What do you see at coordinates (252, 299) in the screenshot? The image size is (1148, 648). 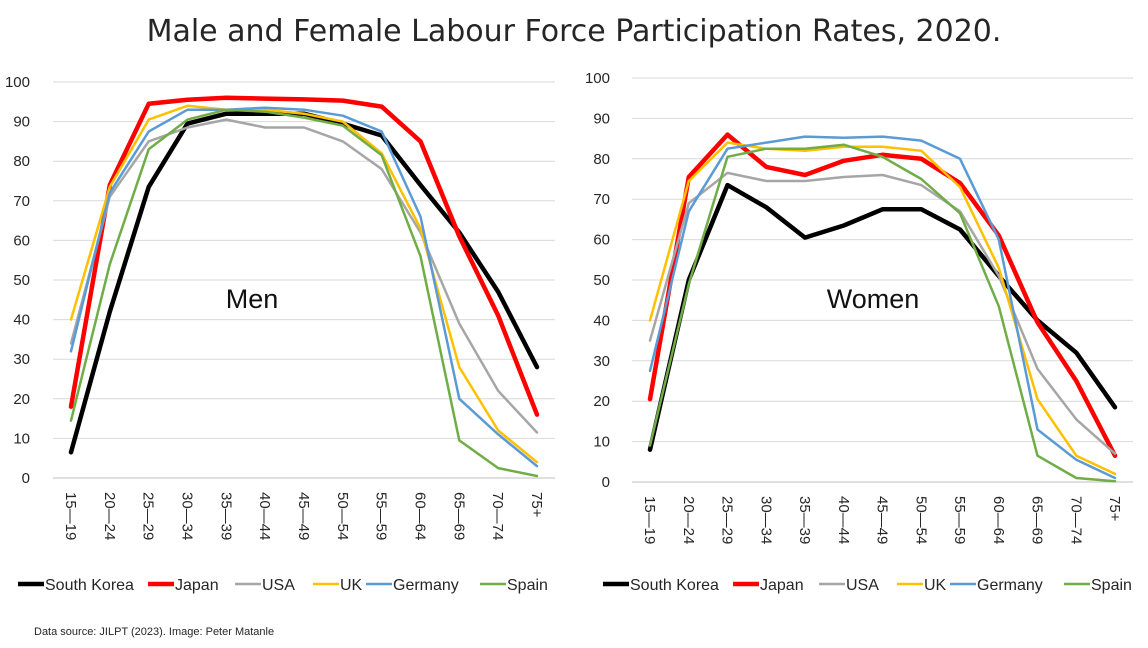 I see `panel-label-men: Men` at bounding box center [252, 299].